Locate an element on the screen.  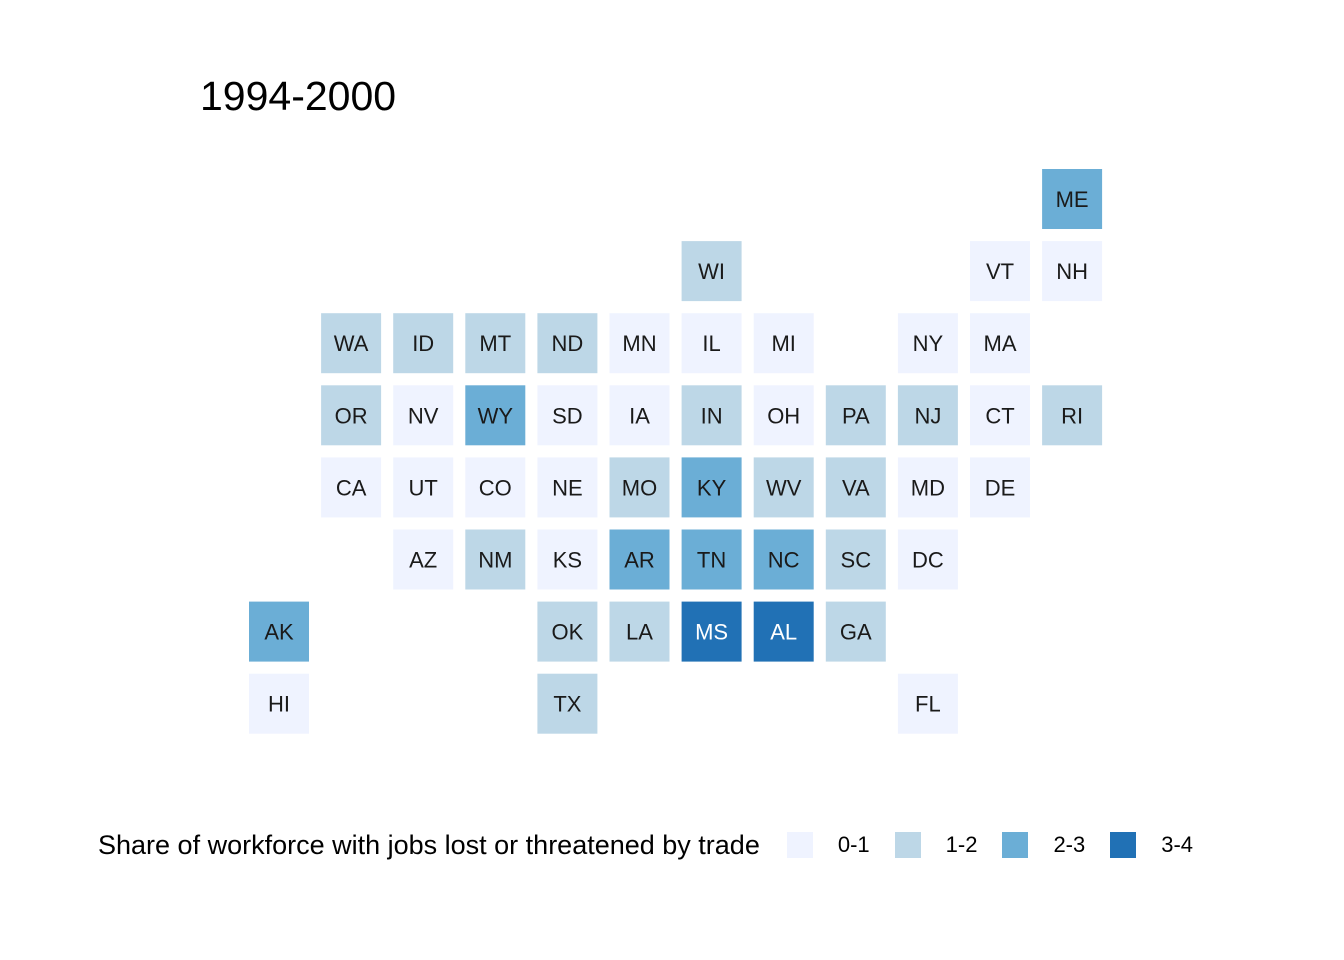
state-label: MT is located at coordinates (495, 343).